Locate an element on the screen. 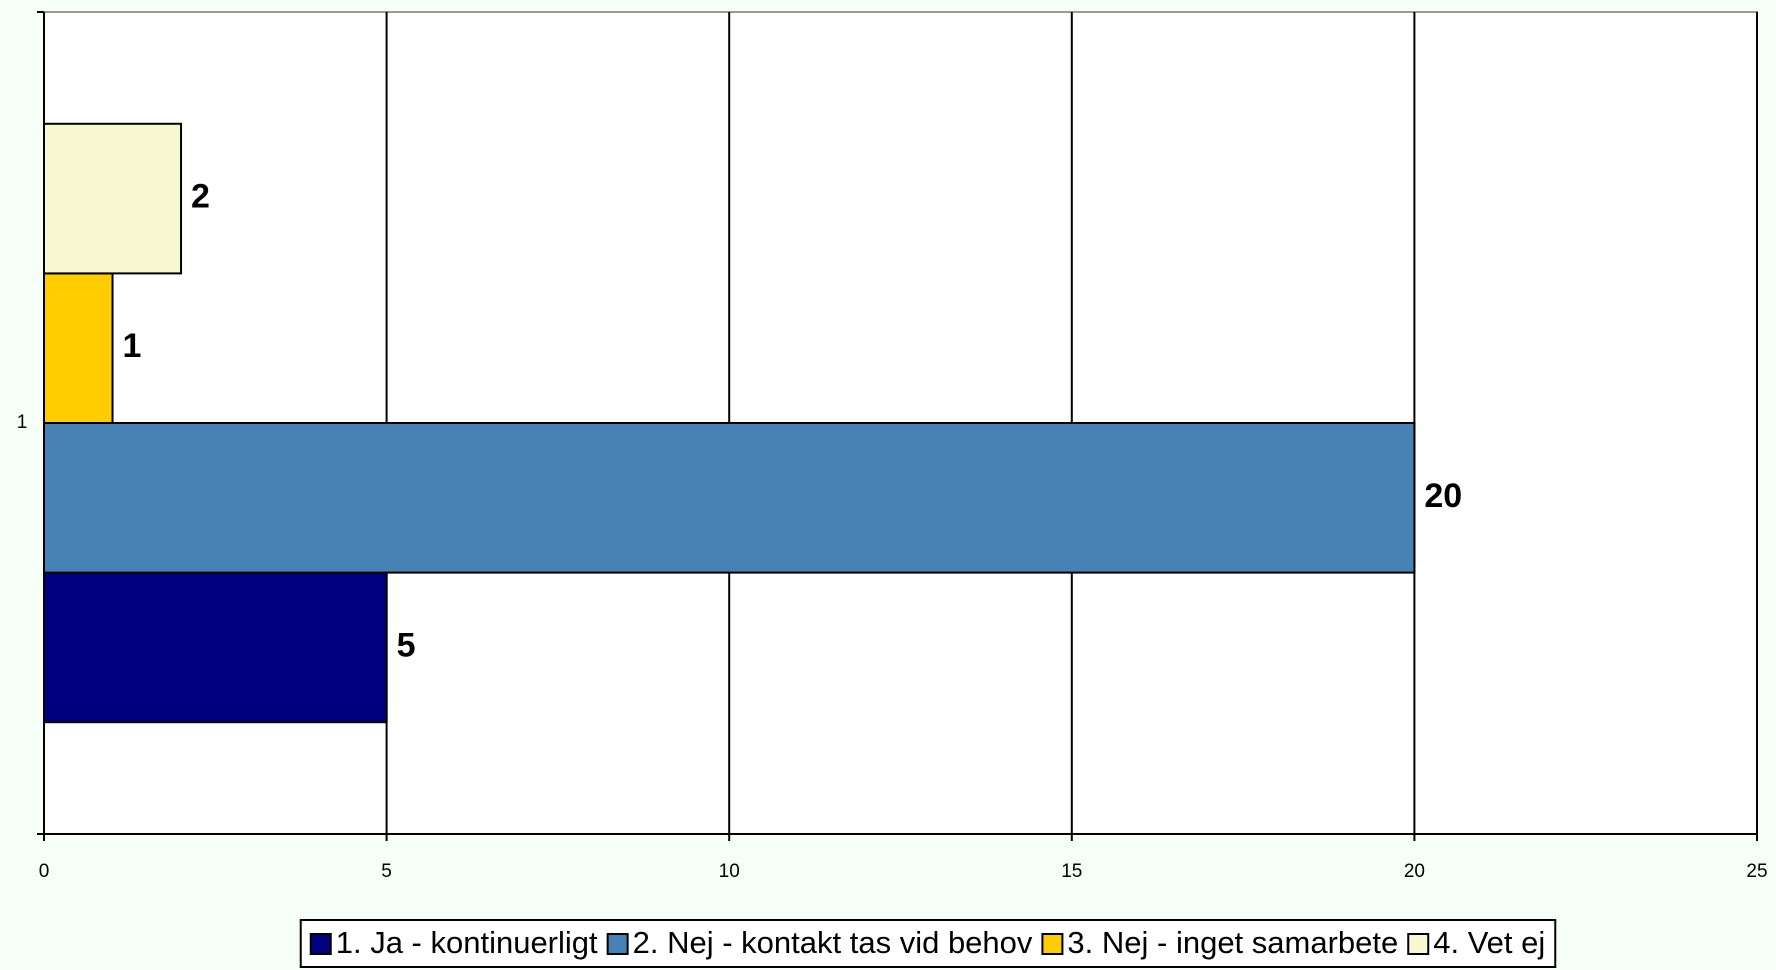 The height and width of the screenshot is (970, 1776). x-tick-label: 5 is located at coordinates (386, 871).